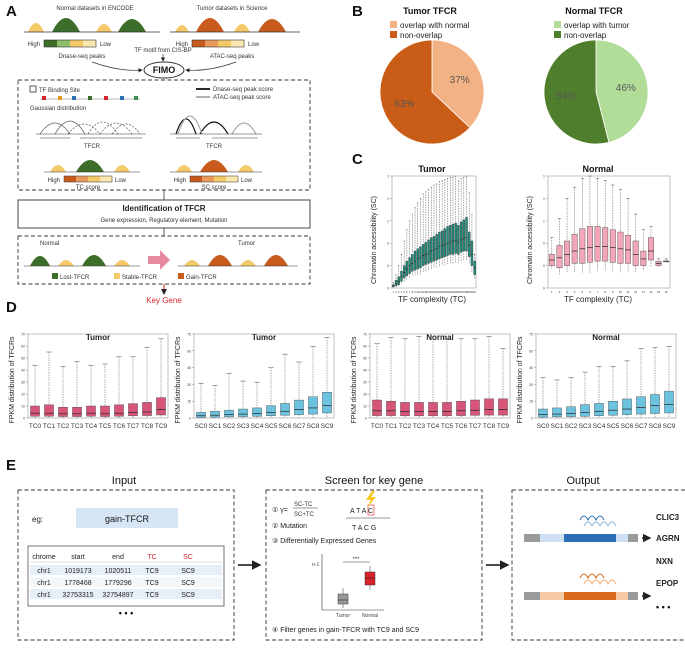 This screenshot has width=685, height=652. Describe the element at coordinates (77, 595) in the screenshot. I see `table-cell: 32753315` at that location.